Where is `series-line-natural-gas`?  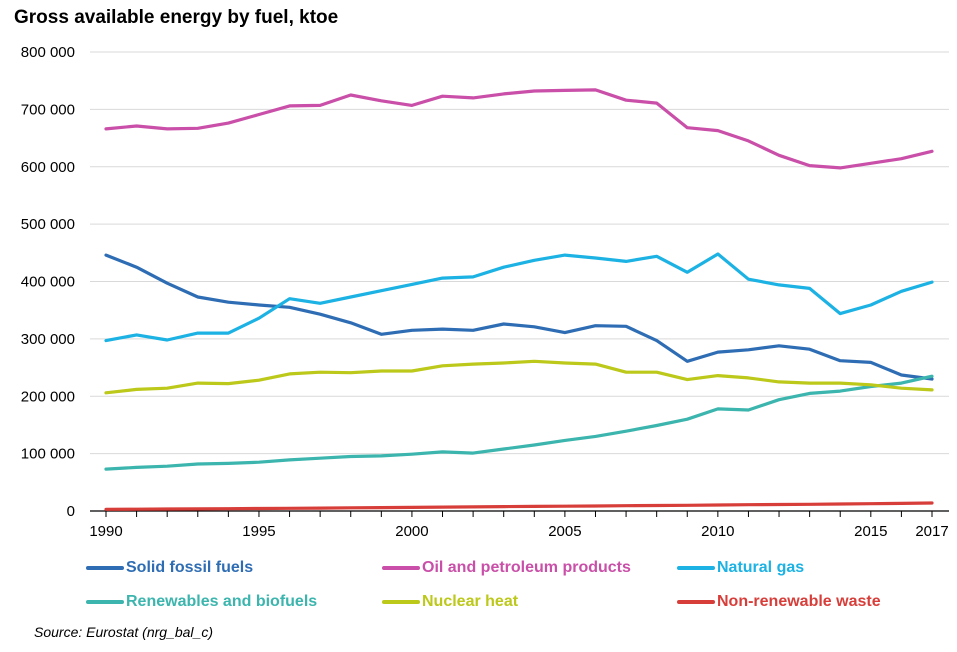
series-line-natural-gas is located at coordinates (519, 297).